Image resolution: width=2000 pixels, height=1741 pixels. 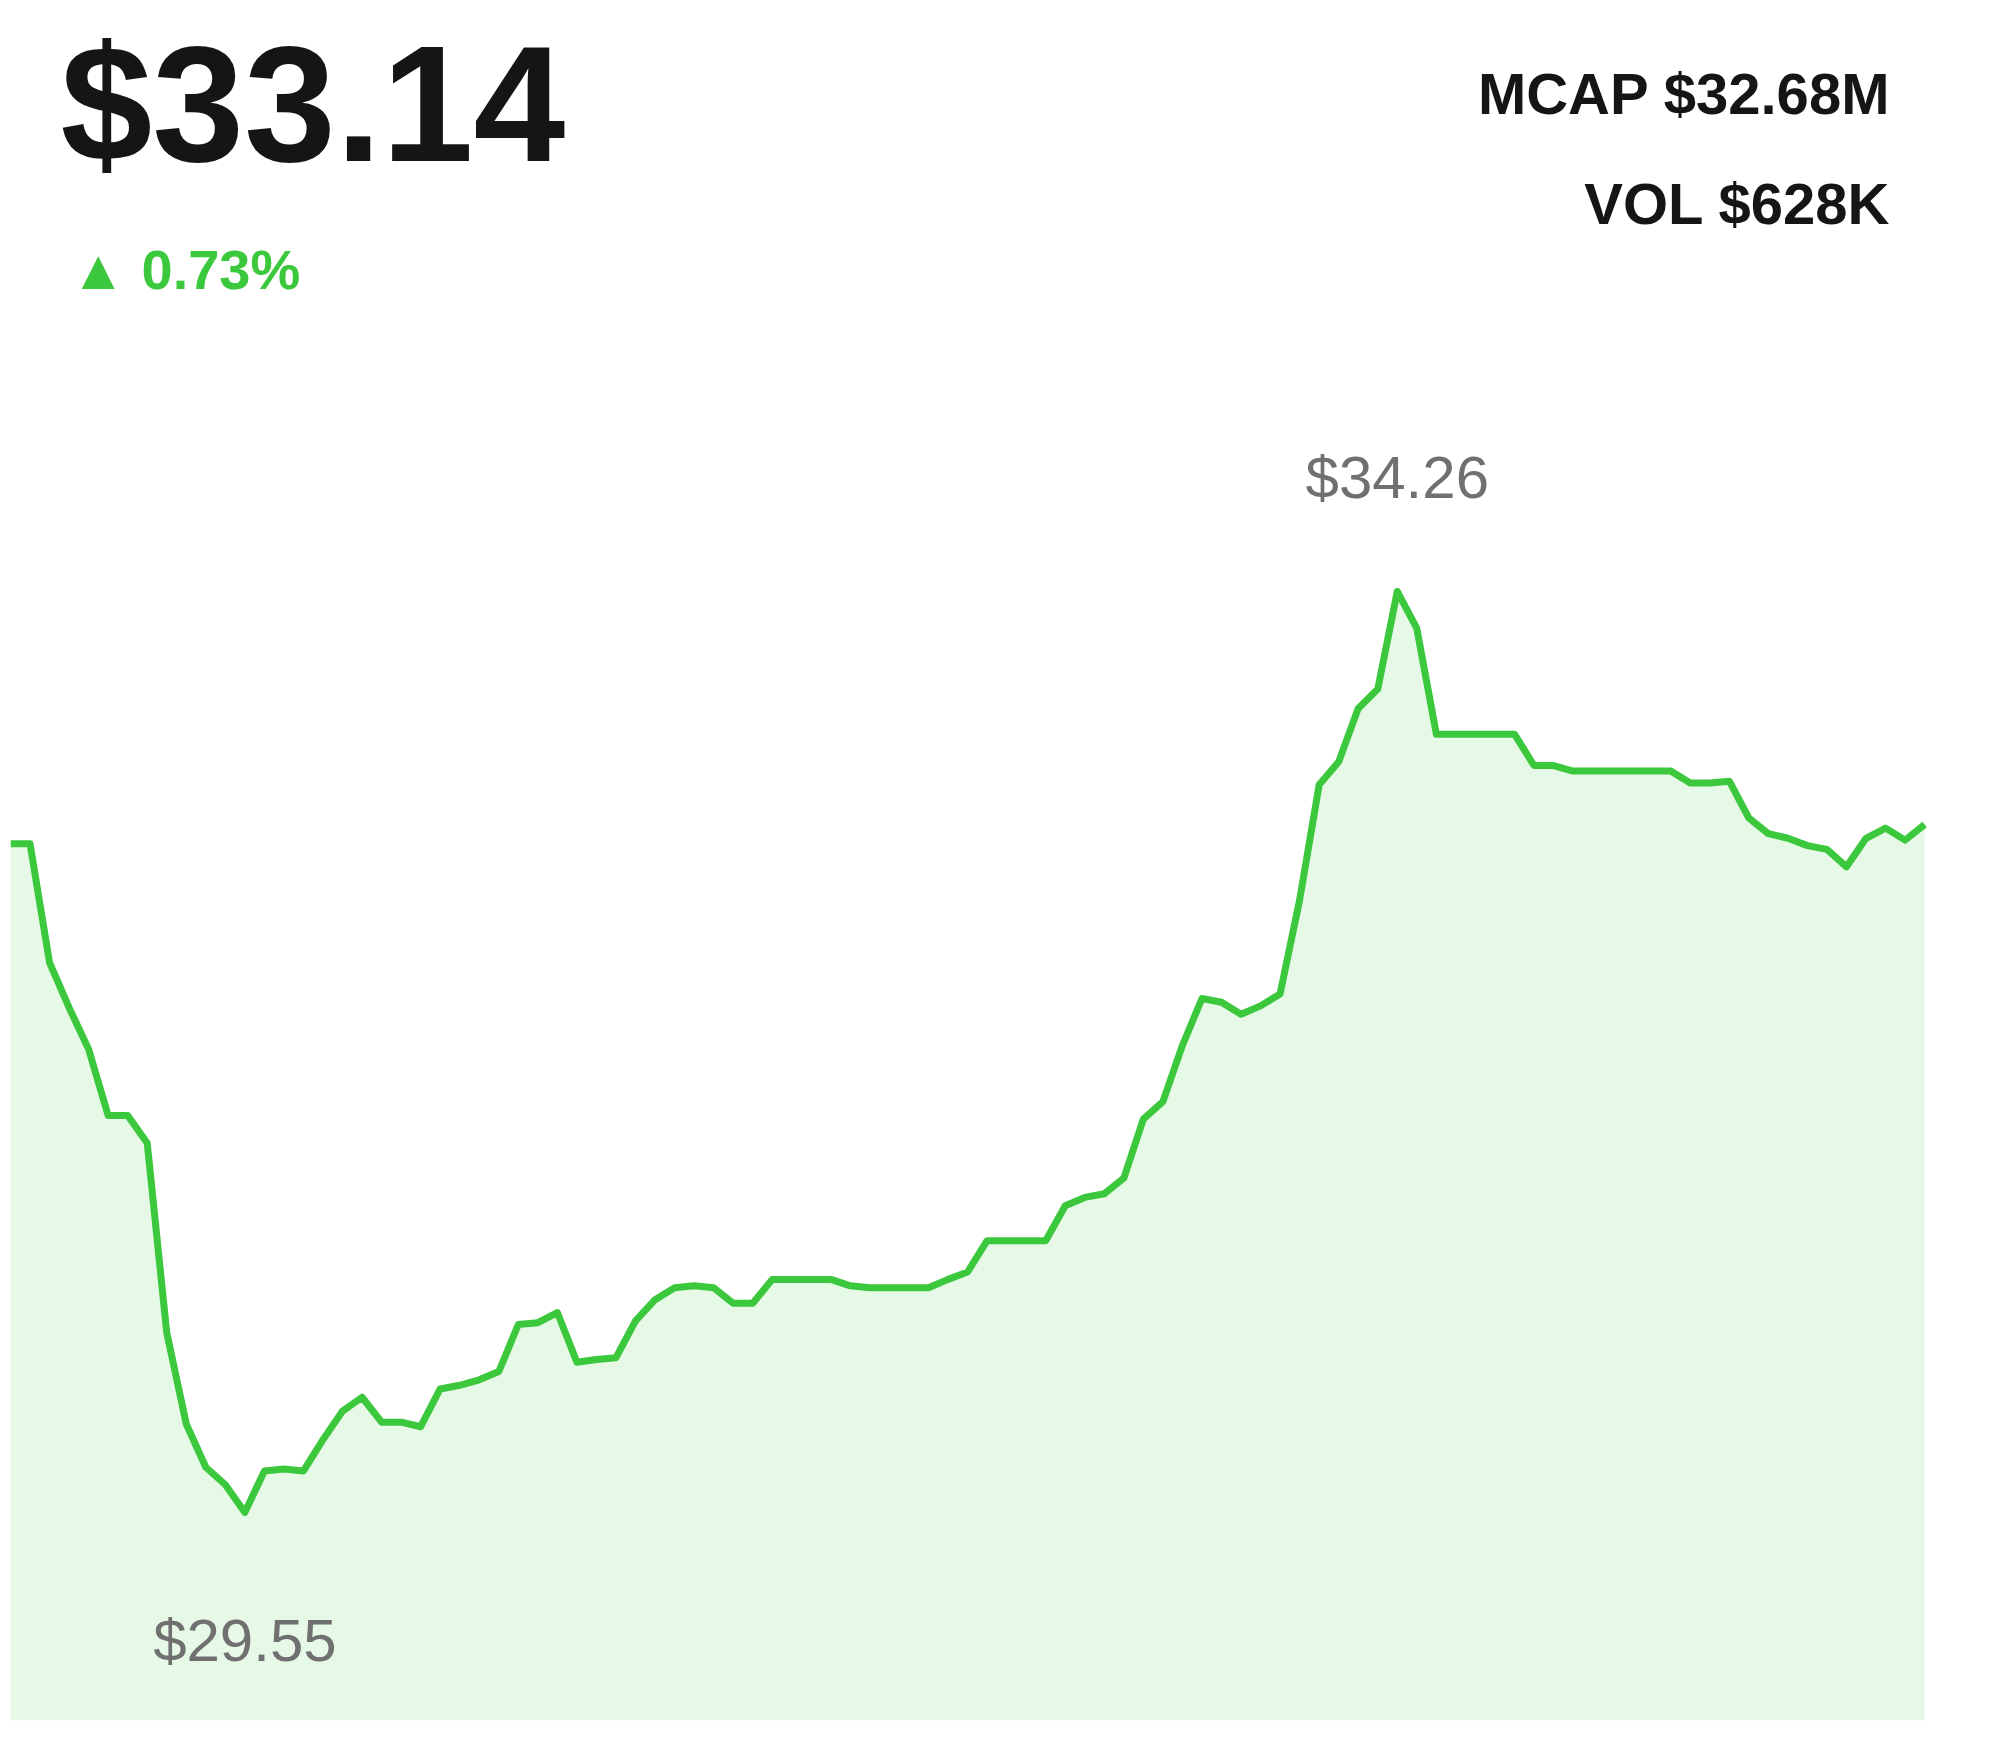 What do you see at coordinates (1737, 203) in the screenshot?
I see `text: VOL $628K` at bounding box center [1737, 203].